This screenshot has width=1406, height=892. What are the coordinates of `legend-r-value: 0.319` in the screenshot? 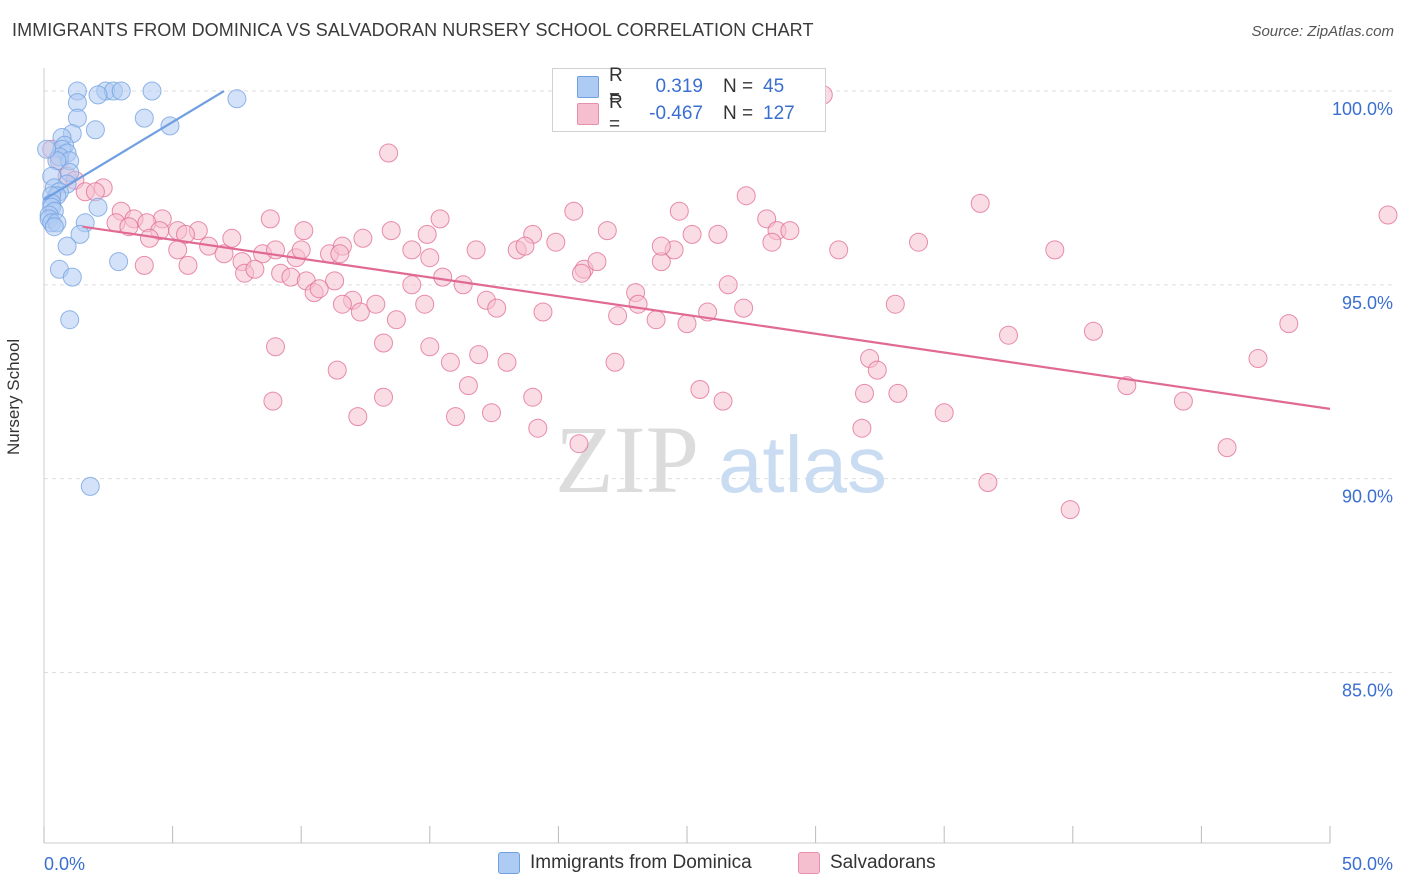 It's located at (679, 86).